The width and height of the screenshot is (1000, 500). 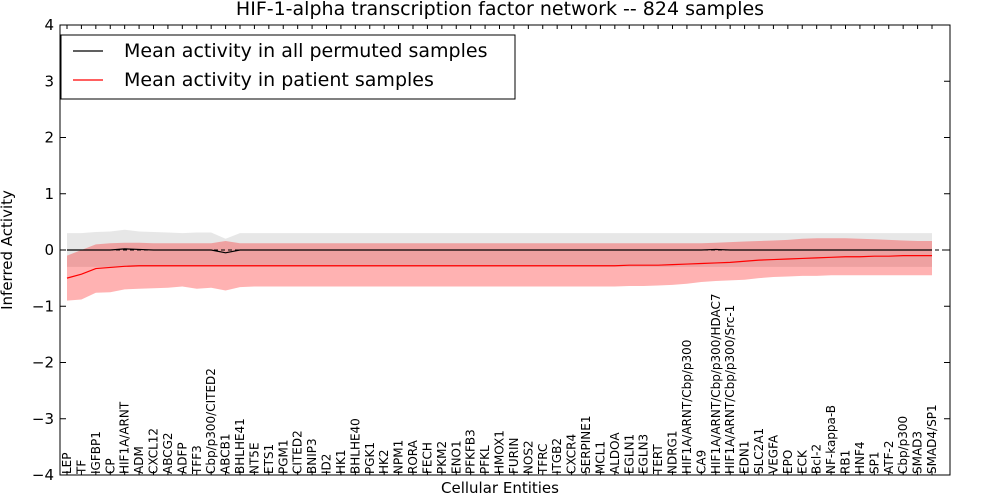 I want to click on x-tick-label: HNF4, so click(x=860, y=457).